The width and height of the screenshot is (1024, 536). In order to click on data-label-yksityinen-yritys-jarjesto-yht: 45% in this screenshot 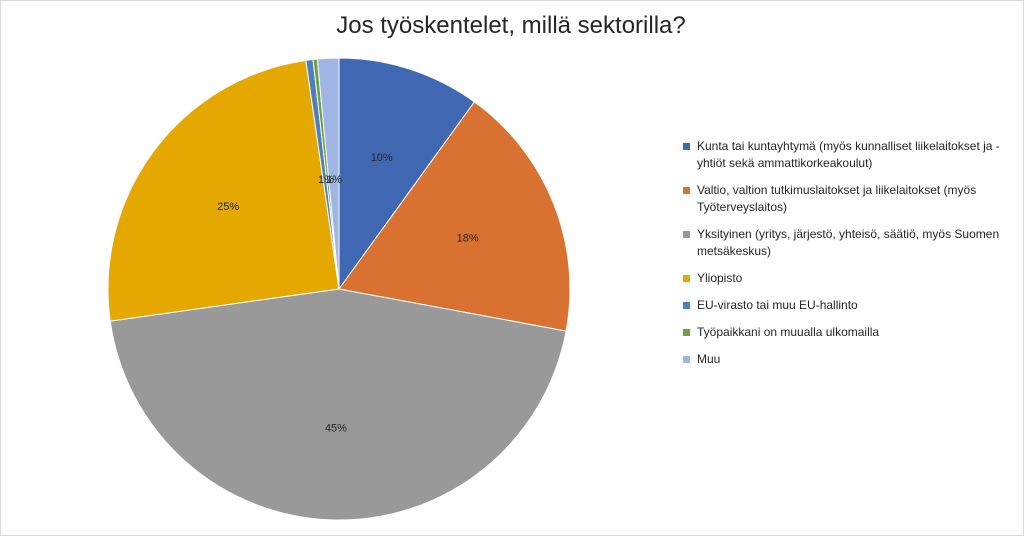, I will do `click(336, 429)`.